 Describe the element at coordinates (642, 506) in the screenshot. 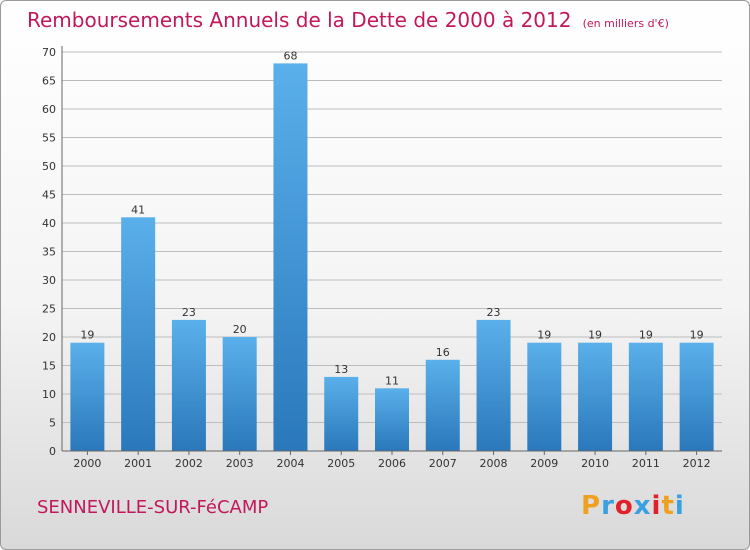

I see `logo-letter: x` at that location.